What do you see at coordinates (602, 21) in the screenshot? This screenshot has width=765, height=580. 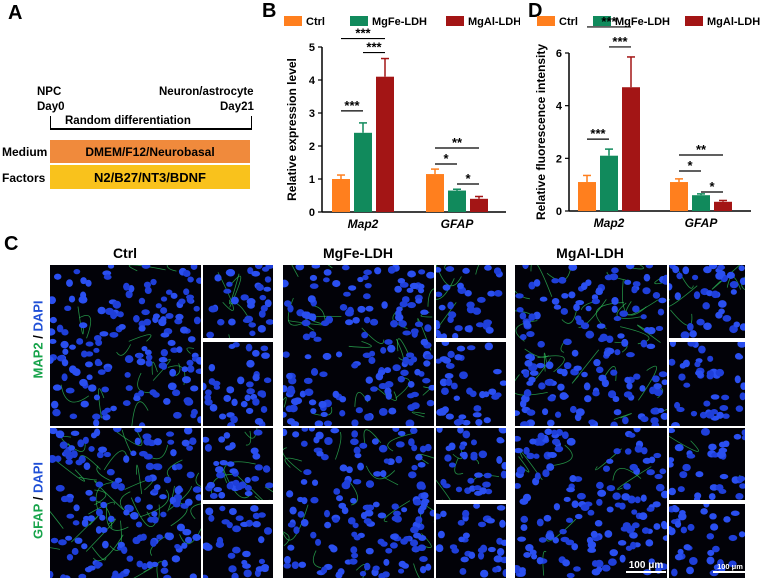 I see `legend-swatch` at bounding box center [602, 21].